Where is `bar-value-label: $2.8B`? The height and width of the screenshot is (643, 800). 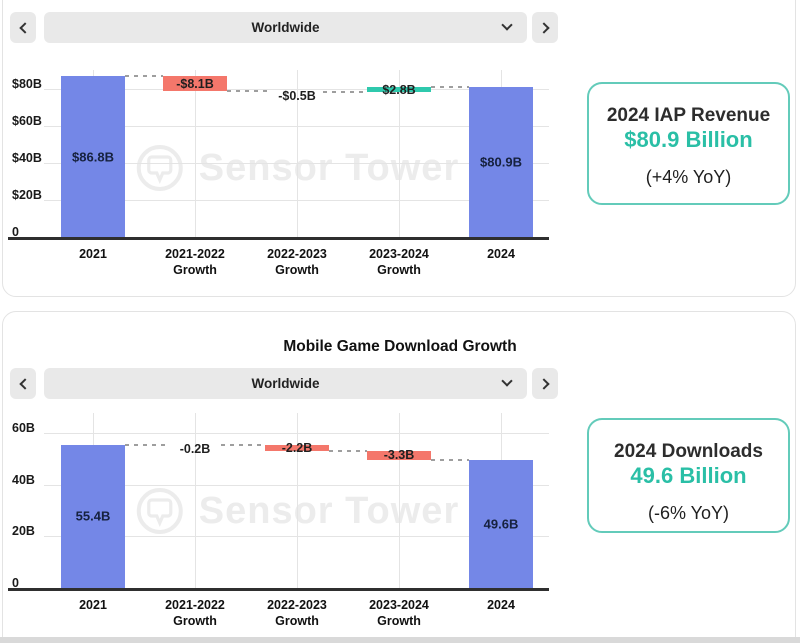 bar-value-label: $2.8B is located at coordinates (399, 89).